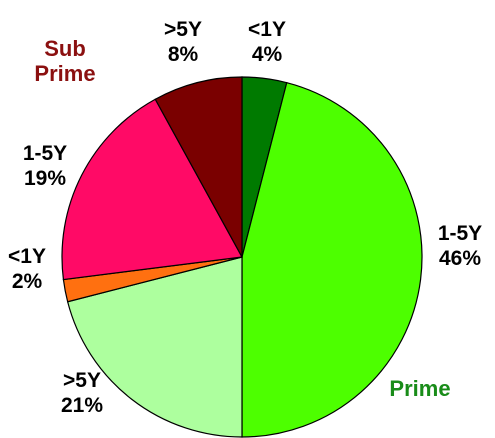  I want to click on group-label-1: Sub Prime, so click(64, 61).